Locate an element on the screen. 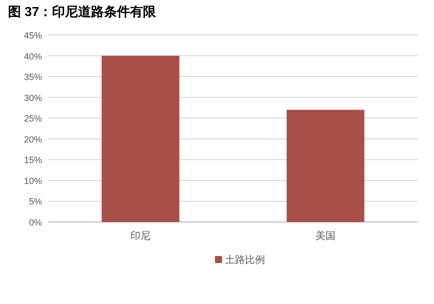  y-tick-label: 35% is located at coordinates (33, 77).